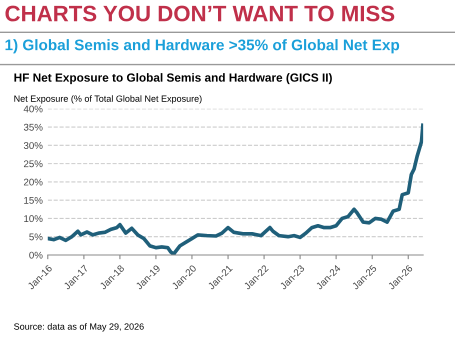 The image size is (455, 340). What do you see at coordinates (33, 200) in the screenshot?
I see `y-tick-label: 15%` at bounding box center [33, 200].